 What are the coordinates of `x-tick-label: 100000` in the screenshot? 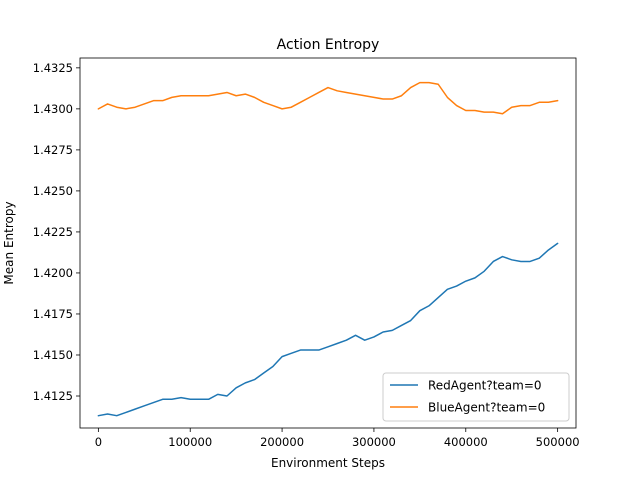 It's located at (190, 442).